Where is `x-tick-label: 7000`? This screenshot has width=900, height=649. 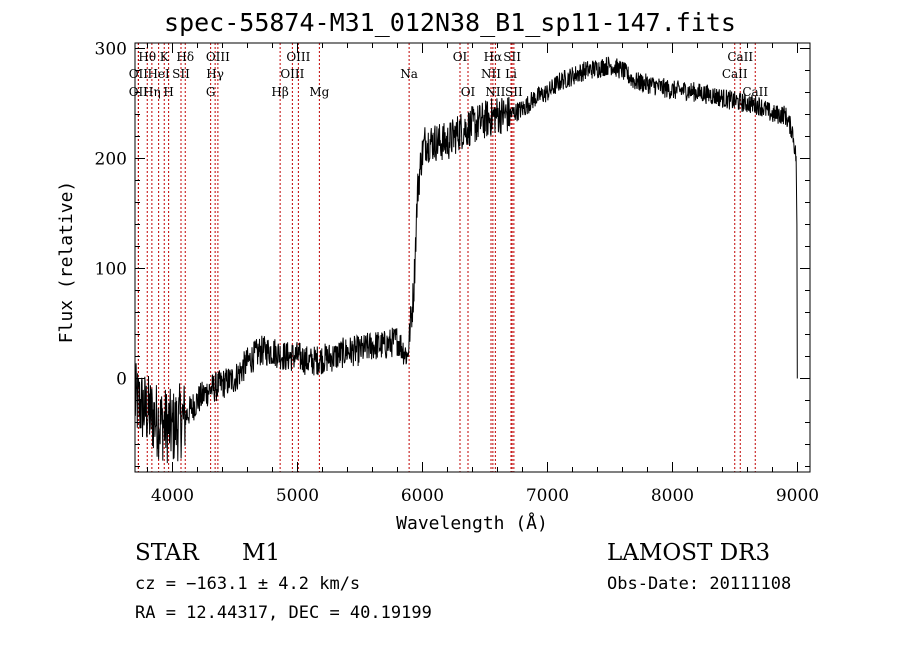
x-tick-label: 7000 is located at coordinates (547, 496).